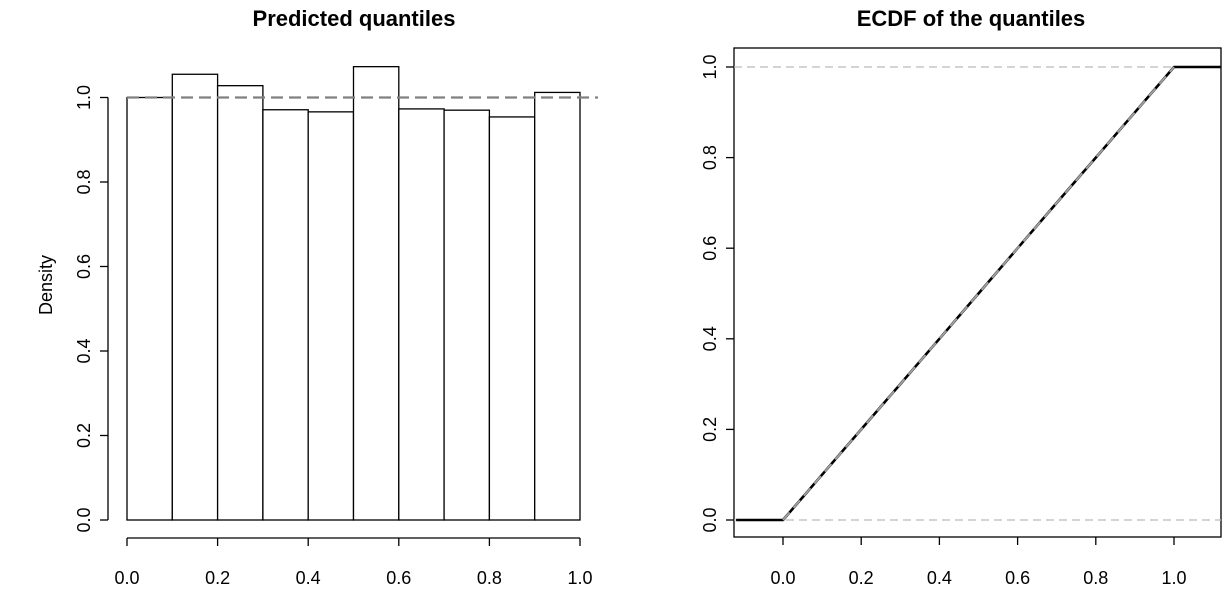 This screenshot has height=592, width=1224. What do you see at coordinates (84, 350) in the screenshot?
I see `histogram-y-tick-label: 0.4` at bounding box center [84, 350].